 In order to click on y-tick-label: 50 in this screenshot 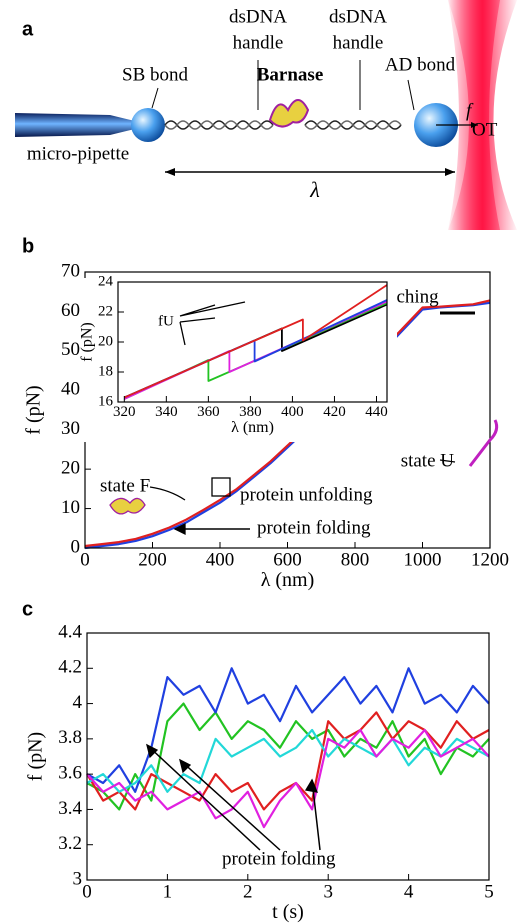, I will do `click(70, 349)`.